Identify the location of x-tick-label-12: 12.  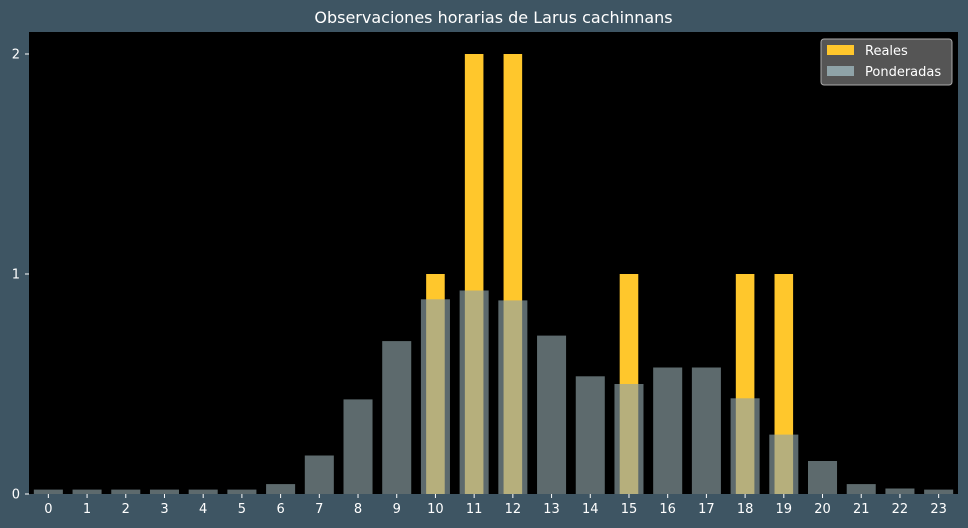
(513, 509).